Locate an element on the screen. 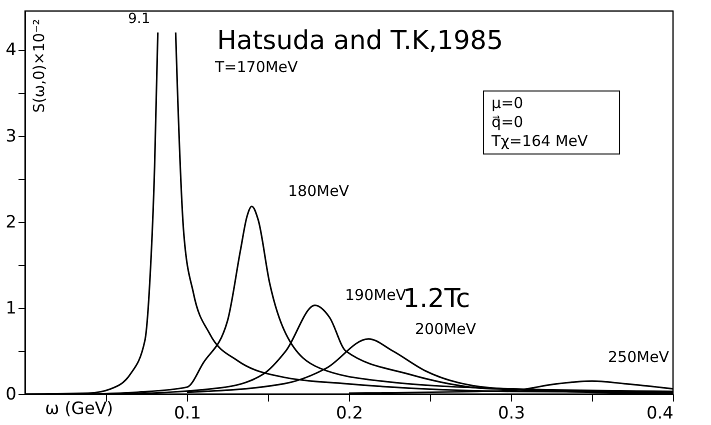 The height and width of the screenshot is (425, 711). annotation: μ=0 is located at coordinates (508, 103).